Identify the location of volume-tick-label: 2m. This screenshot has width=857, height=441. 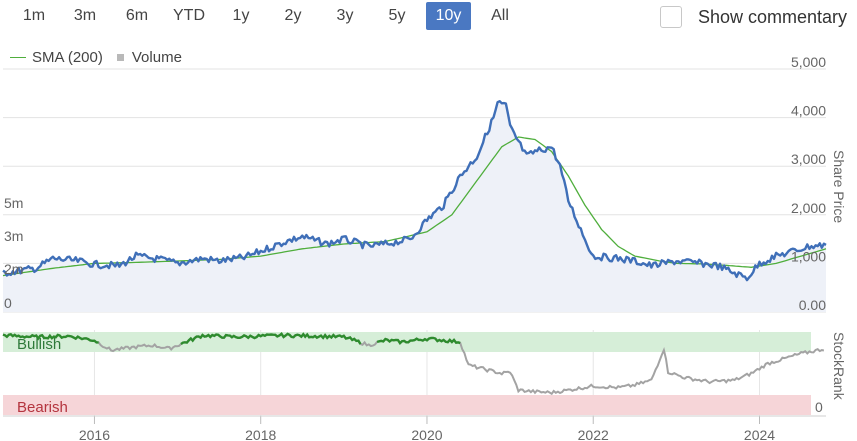
(13, 269).